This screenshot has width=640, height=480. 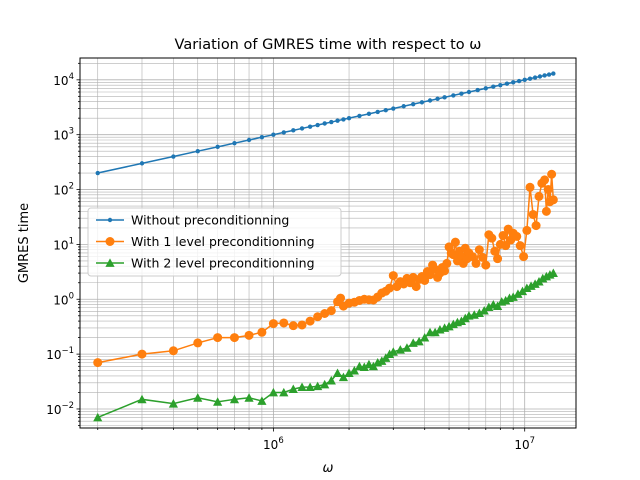 What do you see at coordinates (60, 409) in the screenshot?
I see `y-tick-label: 10⁻²` at bounding box center [60, 409].